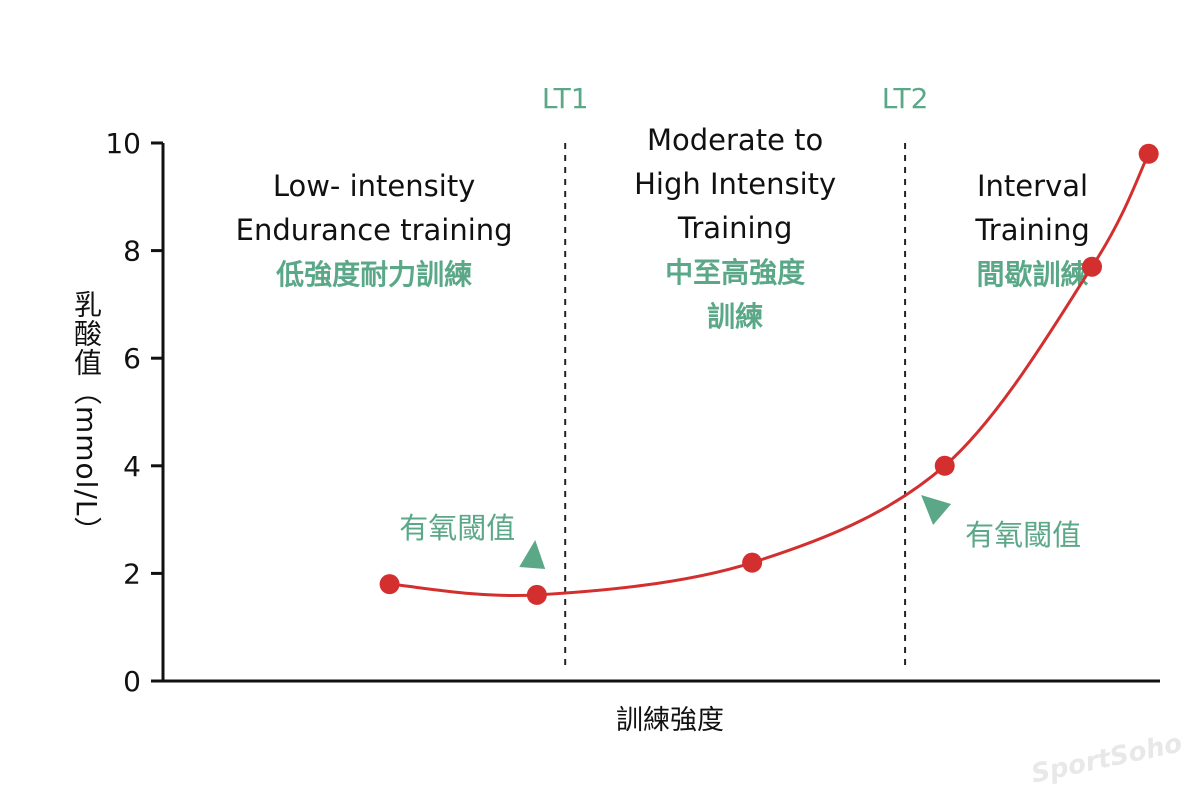 The height and width of the screenshot is (800, 1200). What do you see at coordinates (905, 98) in the screenshot?
I see `threshold-label: LT2` at bounding box center [905, 98].